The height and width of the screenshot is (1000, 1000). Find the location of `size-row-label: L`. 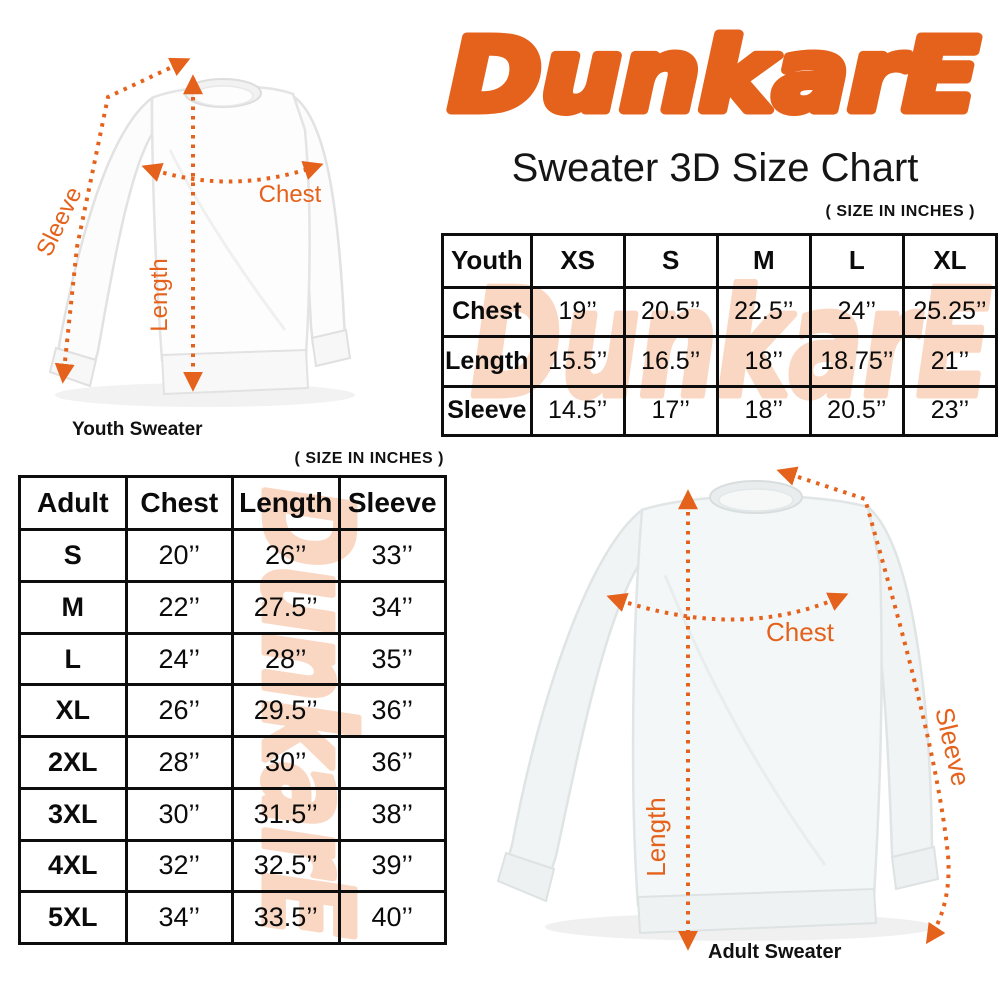

size-row-label: L is located at coordinates (73, 659).